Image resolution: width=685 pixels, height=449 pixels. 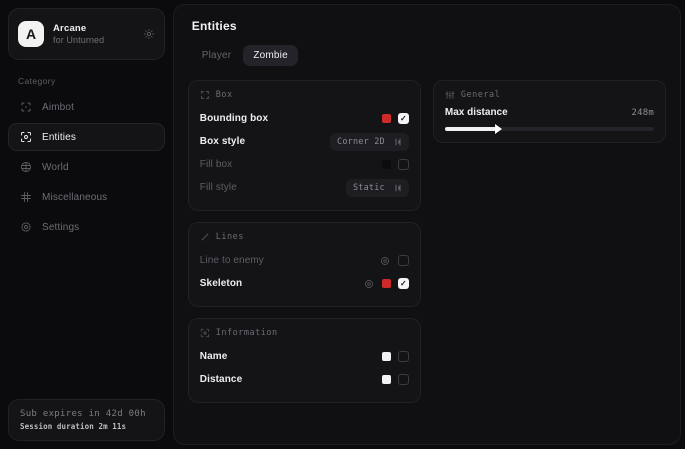 I want to click on sidebar-item-miscellaneous: Miscellaneous, so click(x=86, y=197).